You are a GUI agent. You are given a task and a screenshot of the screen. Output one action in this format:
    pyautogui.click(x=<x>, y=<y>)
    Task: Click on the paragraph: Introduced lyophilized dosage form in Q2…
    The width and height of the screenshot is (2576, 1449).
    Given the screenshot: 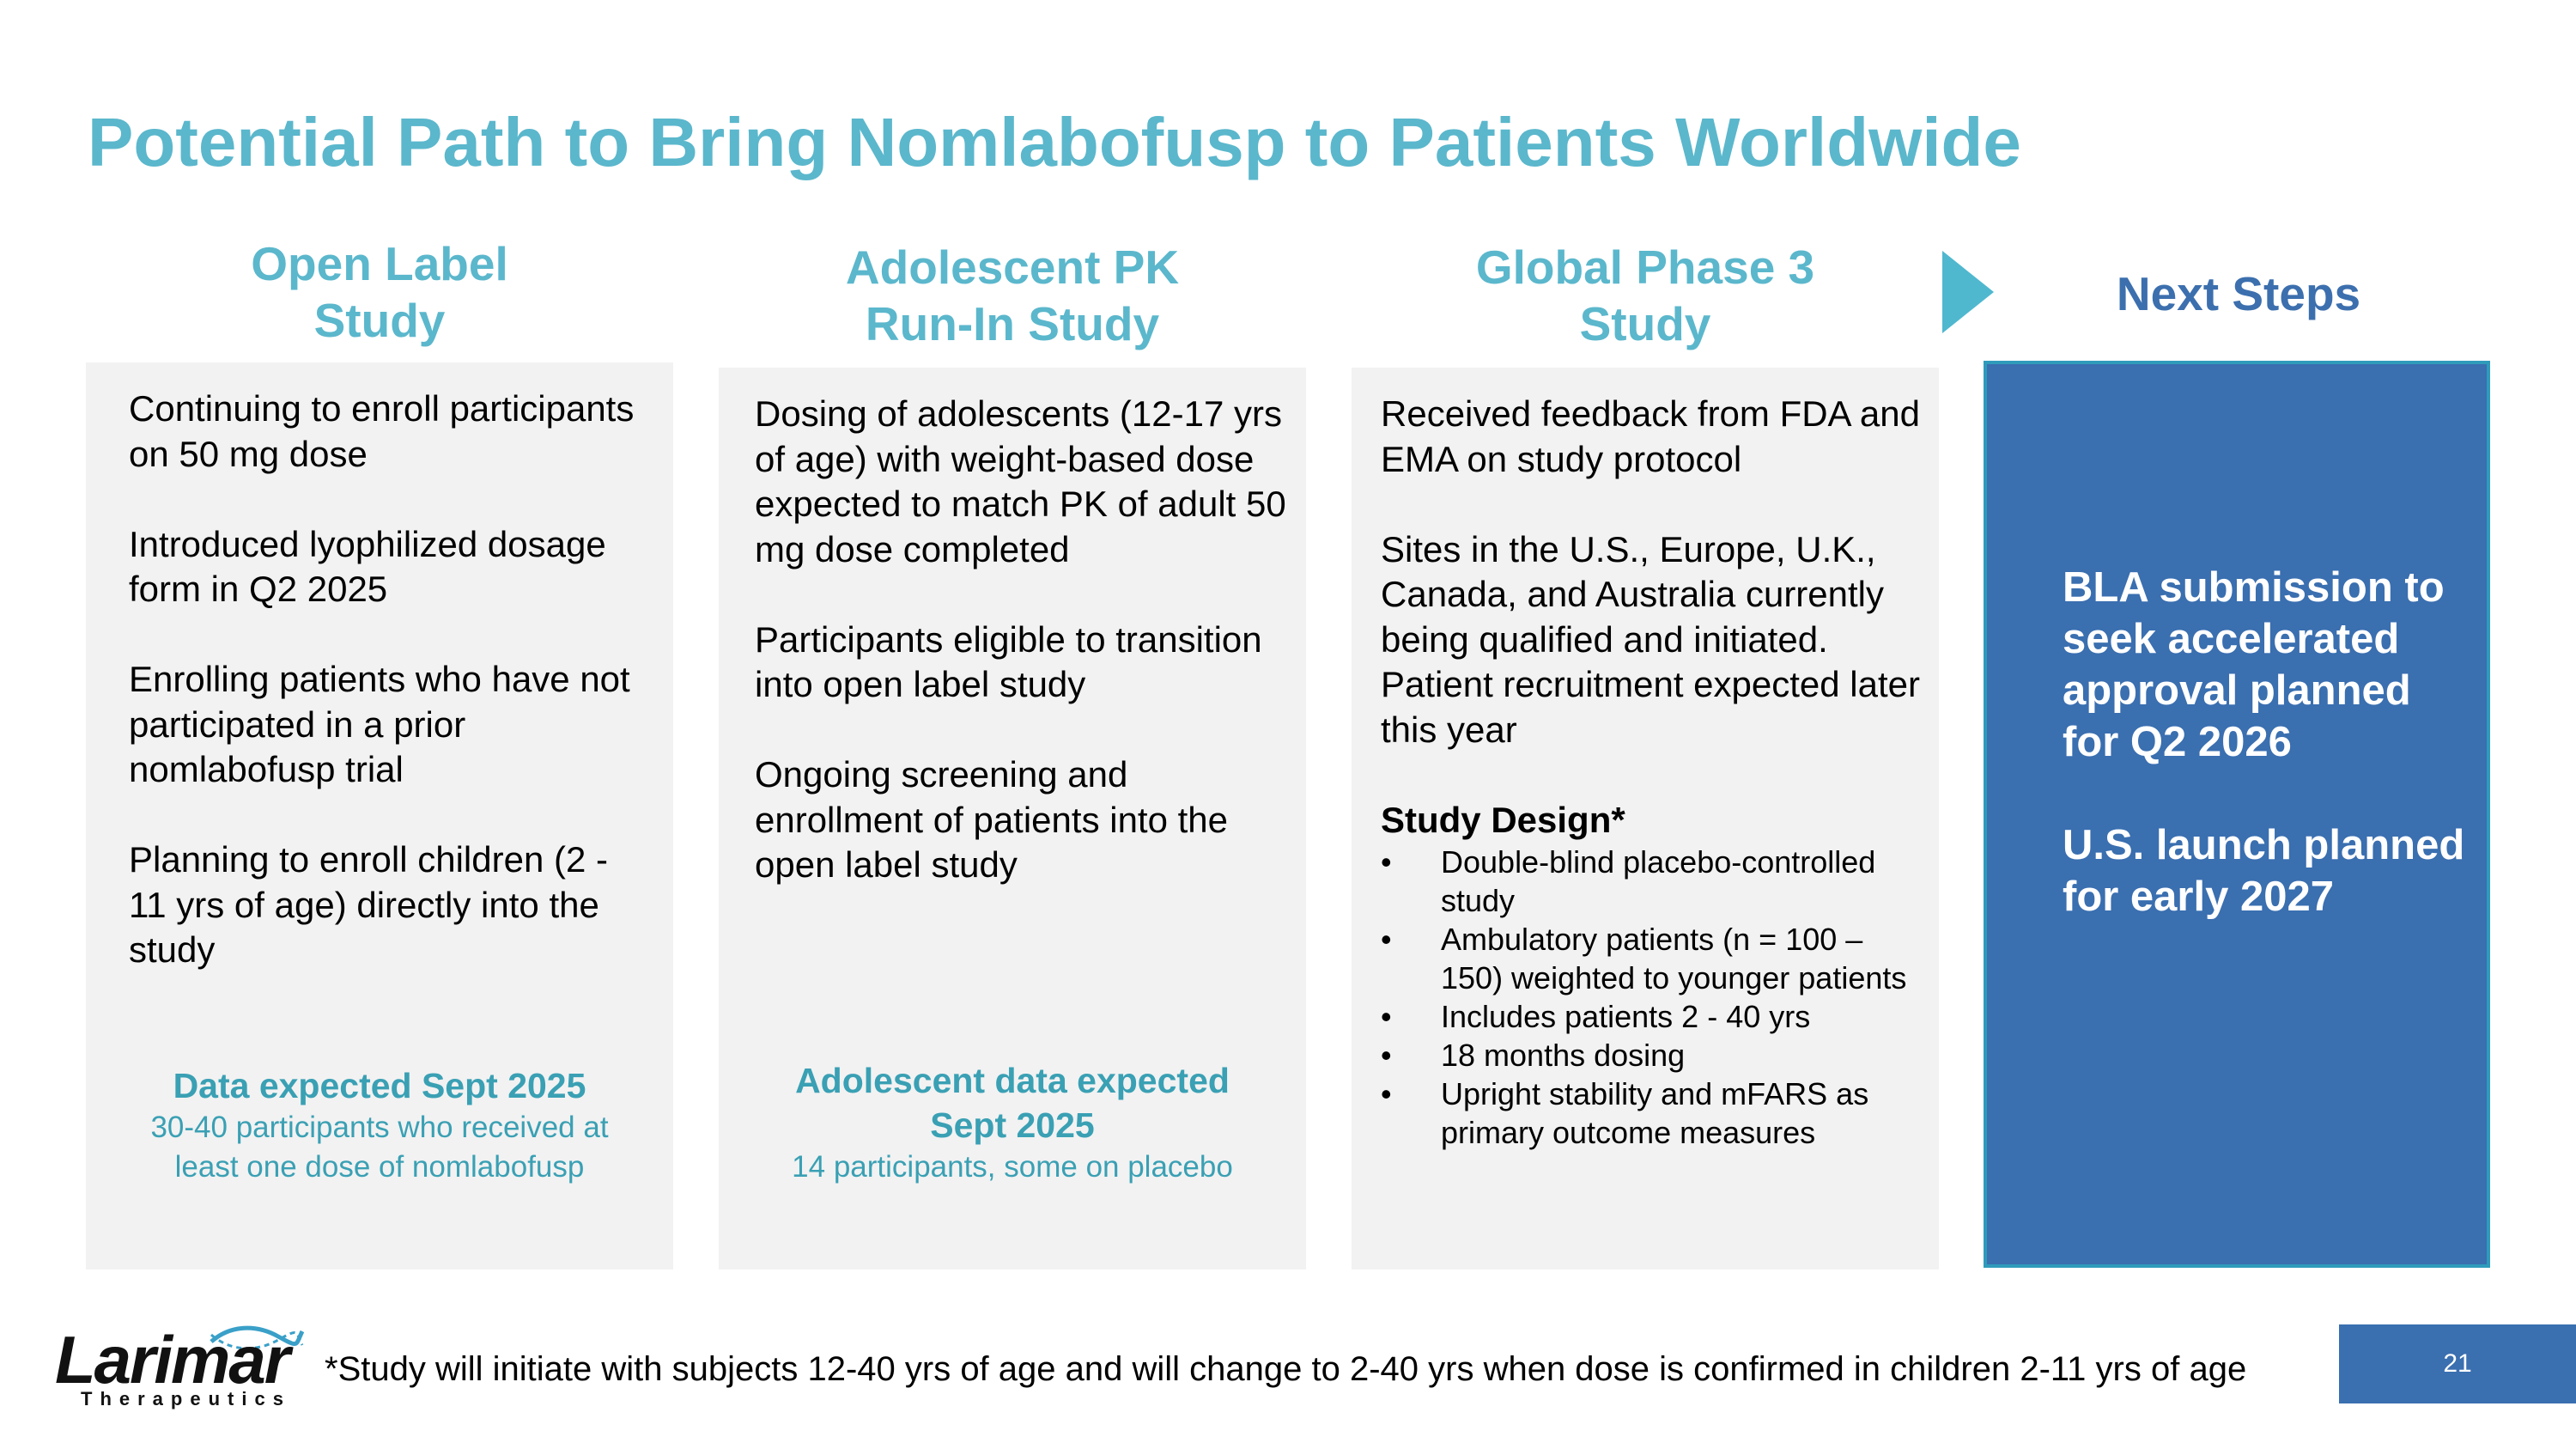 What is the action you would take?
    pyautogui.click(x=367, y=566)
    